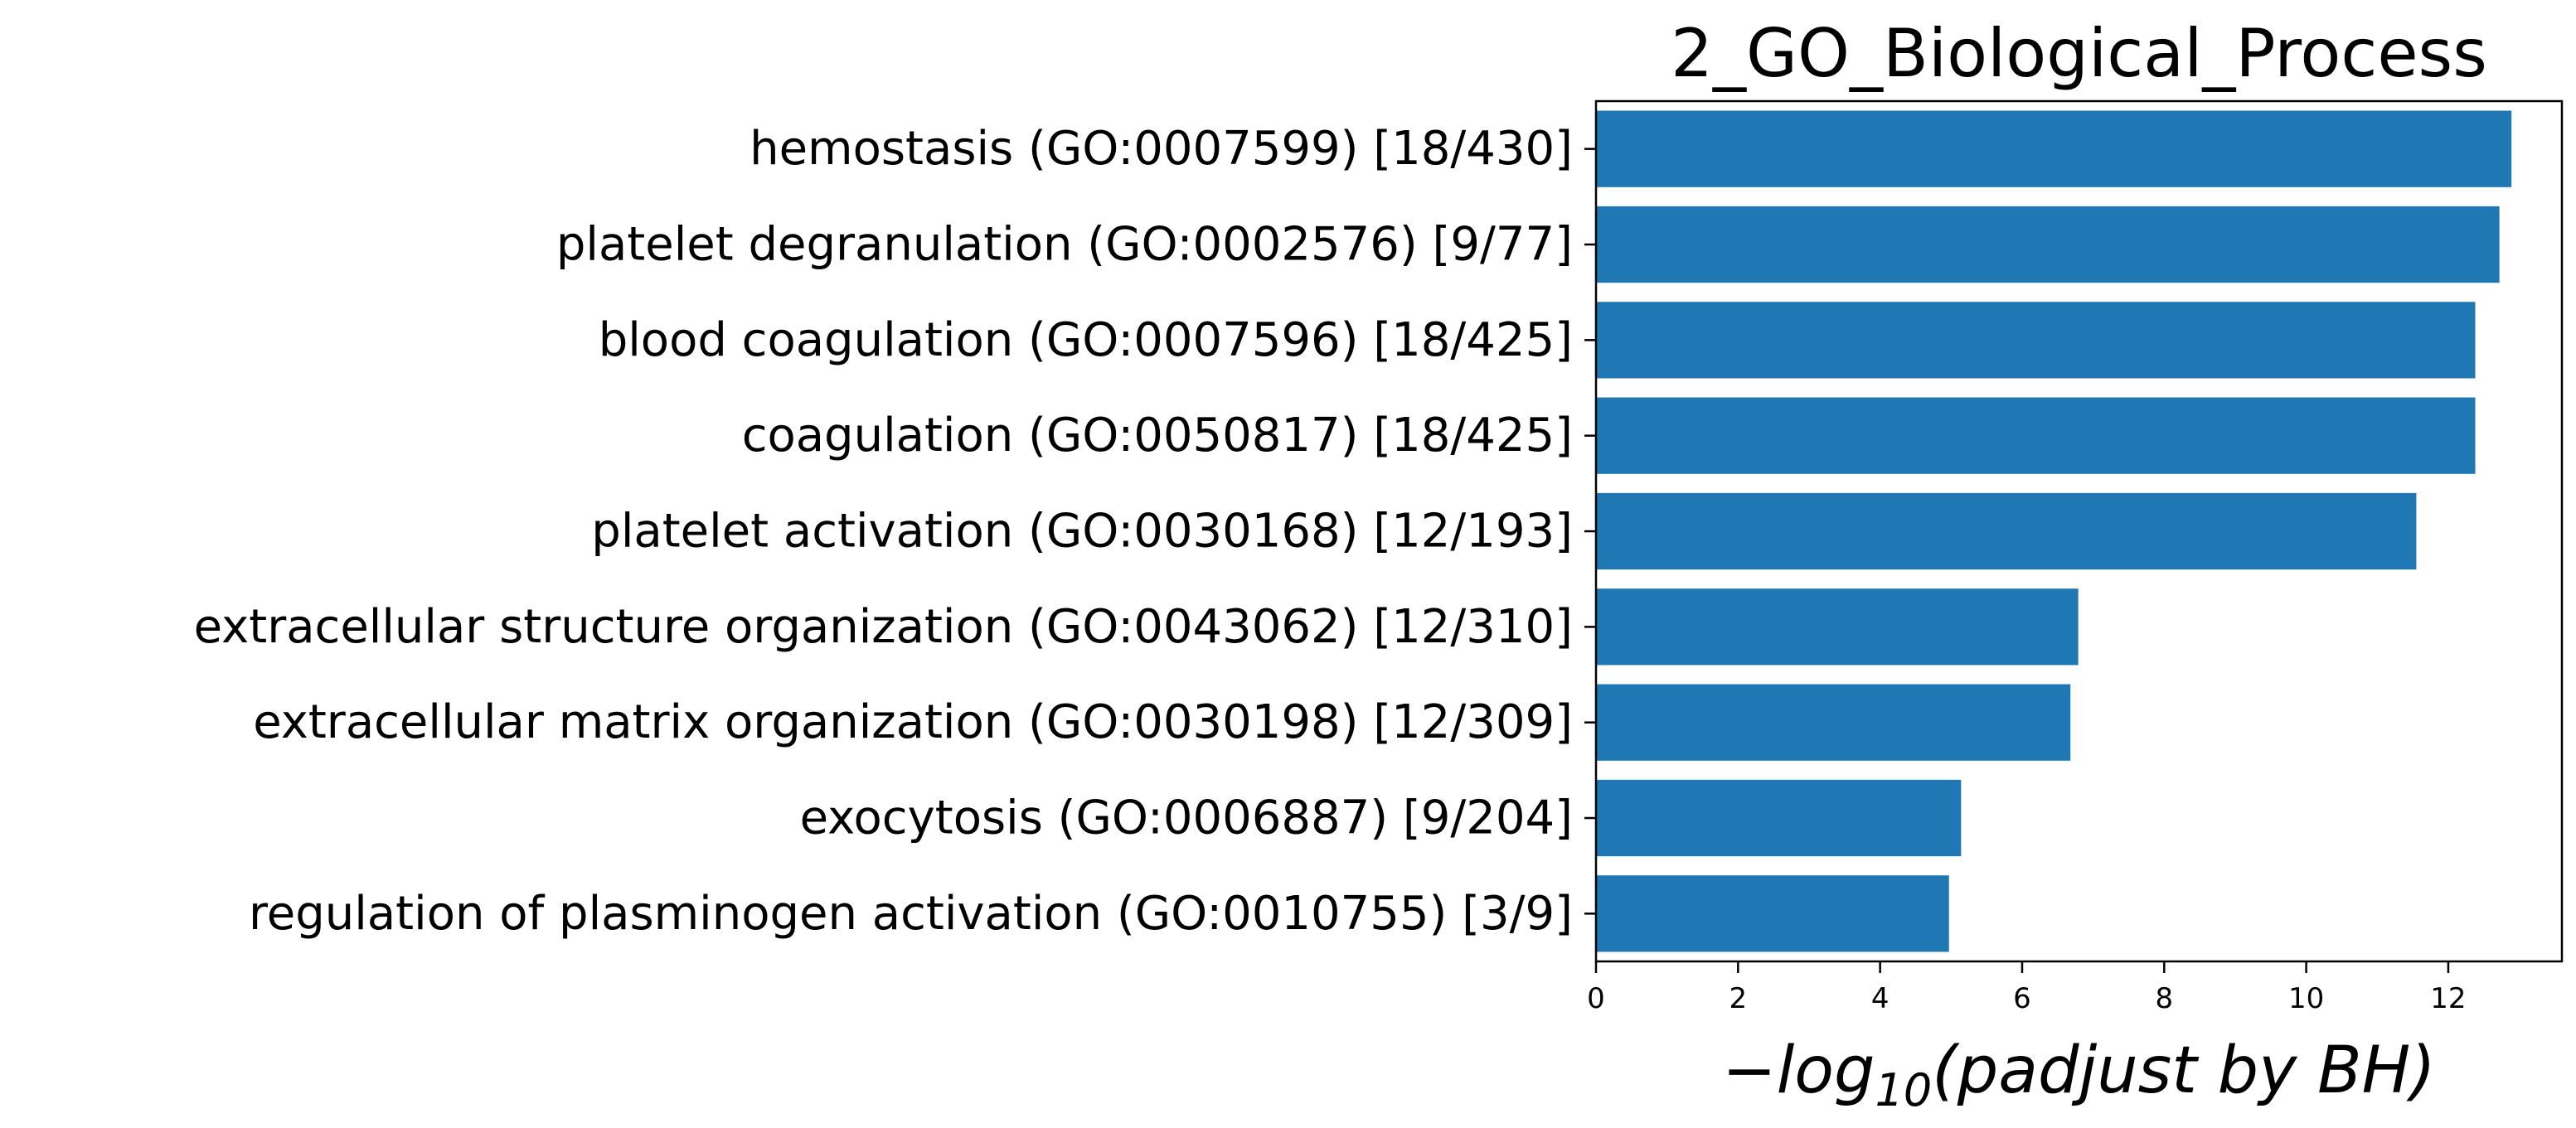 Image resolution: width=2576 pixels, height=1128 pixels. What do you see at coordinates (1798, 1071) in the screenshot?
I see `x-axis-label-prefix: −log` at bounding box center [1798, 1071].